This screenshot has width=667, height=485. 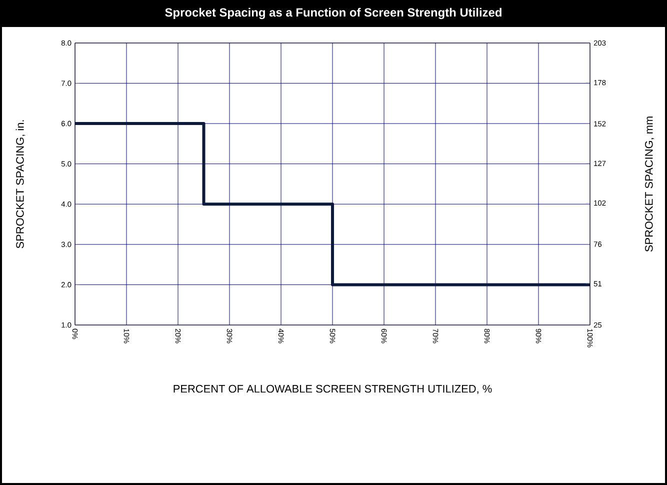 I want to click on y-axis-title: SPROCKET SPACING, in., so click(x=21, y=184).